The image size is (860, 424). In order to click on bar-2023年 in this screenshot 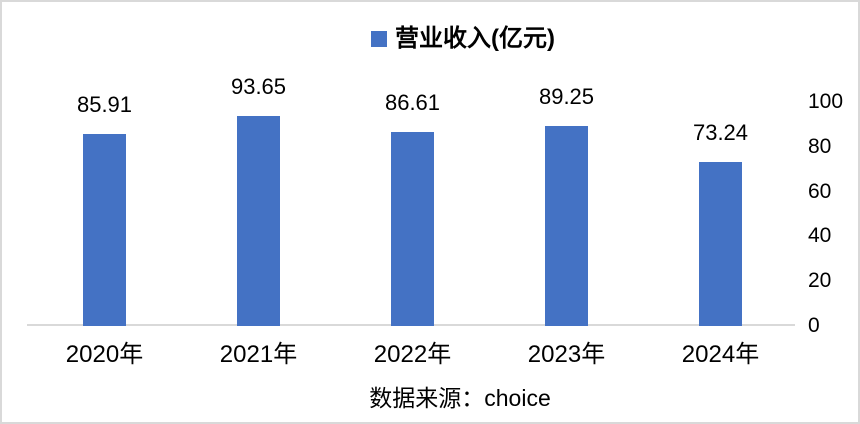, I will do `click(566, 226)`.